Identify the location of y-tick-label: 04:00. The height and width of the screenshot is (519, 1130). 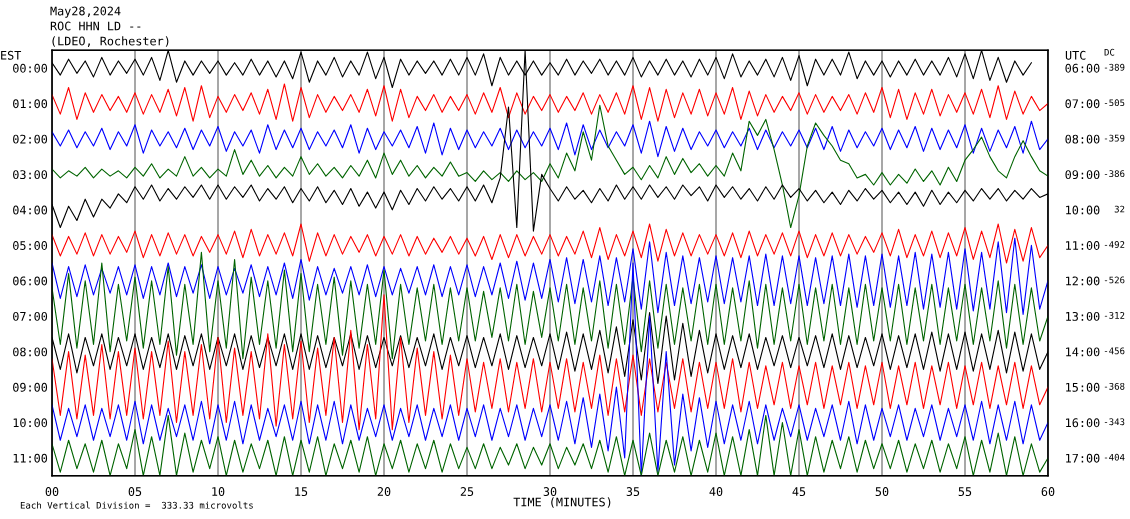
(30, 210).